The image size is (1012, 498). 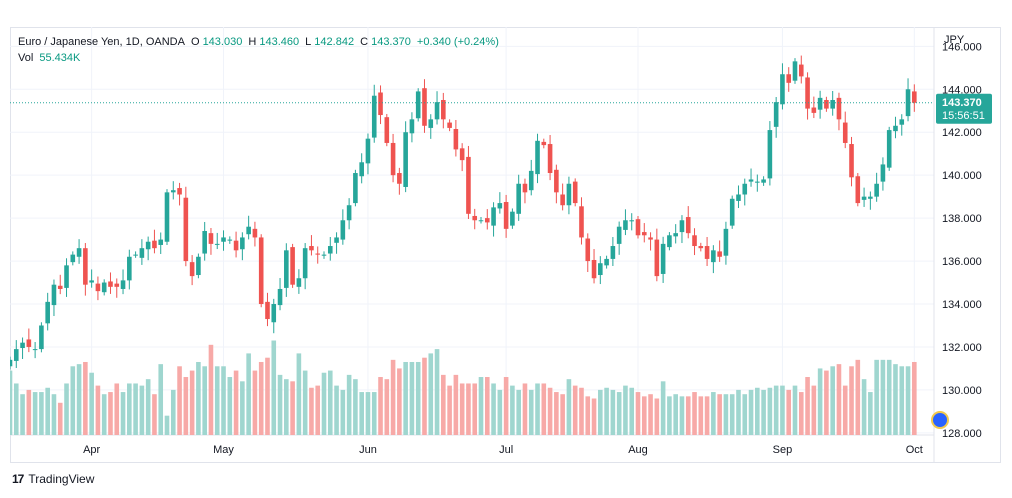 I want to click on high-value: 143.460, so click(x=279, y=42).